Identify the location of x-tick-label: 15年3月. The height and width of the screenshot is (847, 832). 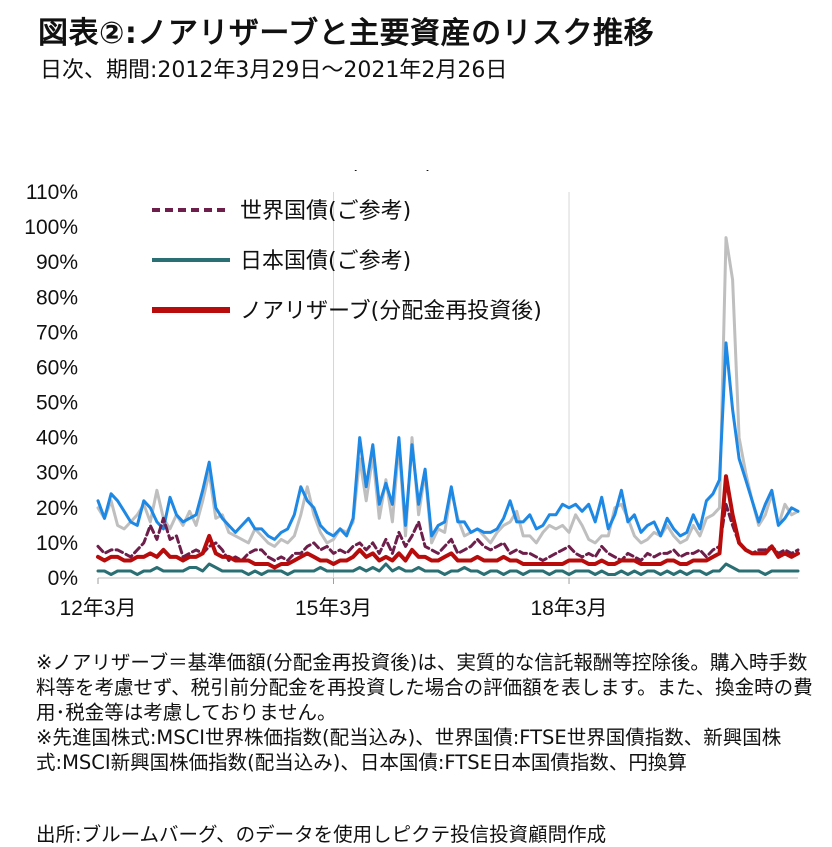
(333, 608).